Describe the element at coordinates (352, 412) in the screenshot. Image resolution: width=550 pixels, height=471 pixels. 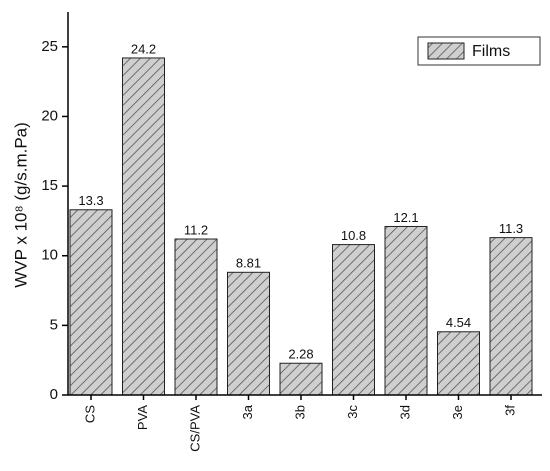
I see `x-tick-label: 3c` at that location.